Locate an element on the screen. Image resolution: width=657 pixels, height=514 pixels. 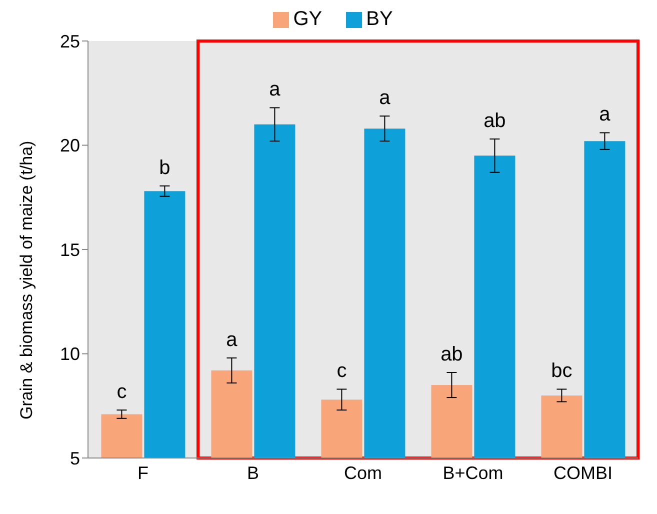
data-label: b is located at coordinates (164, 167).